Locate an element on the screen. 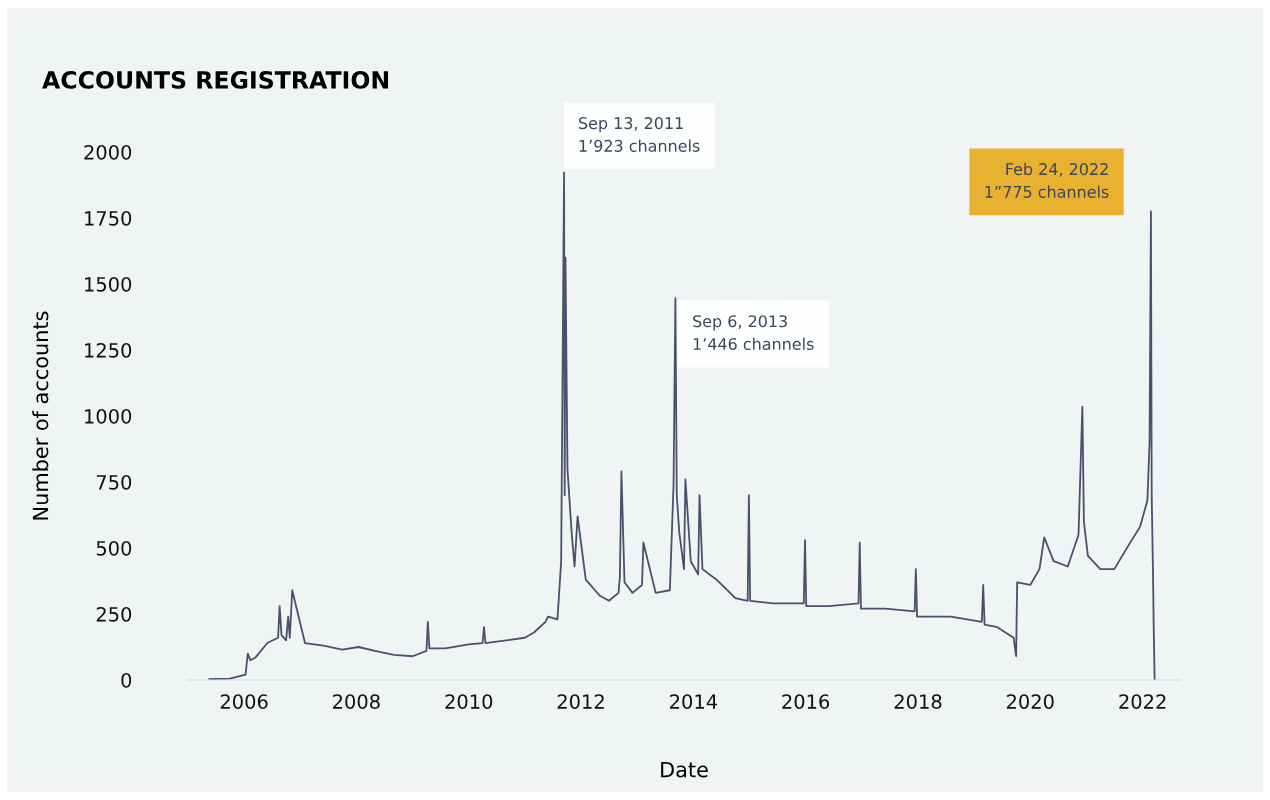  y-tick-label: 1250 is located at coordinates (108, 350).